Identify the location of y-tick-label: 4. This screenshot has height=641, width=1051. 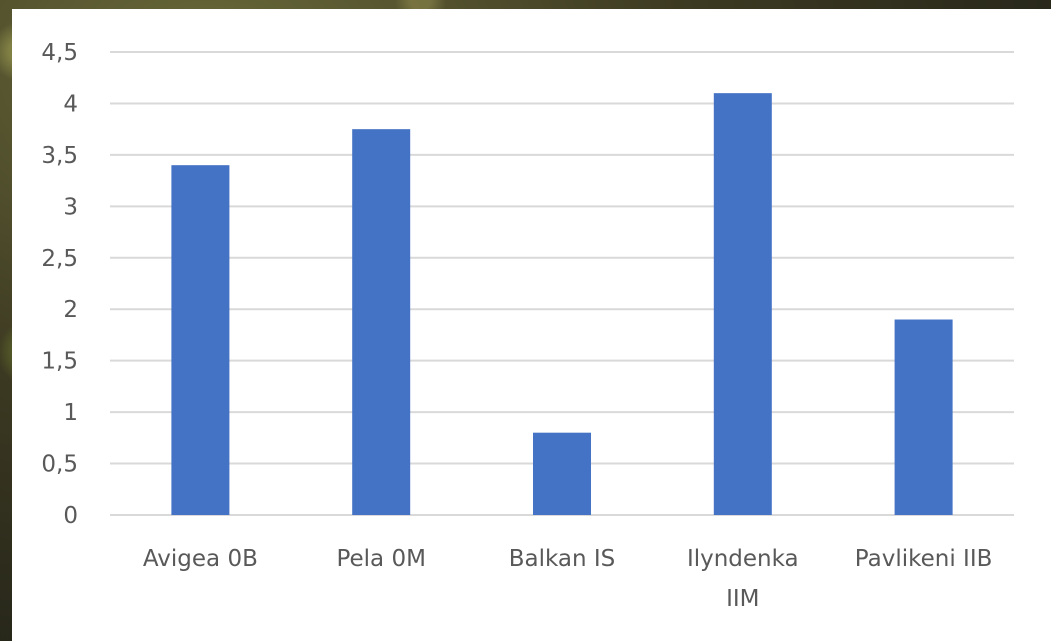
(70, 104).